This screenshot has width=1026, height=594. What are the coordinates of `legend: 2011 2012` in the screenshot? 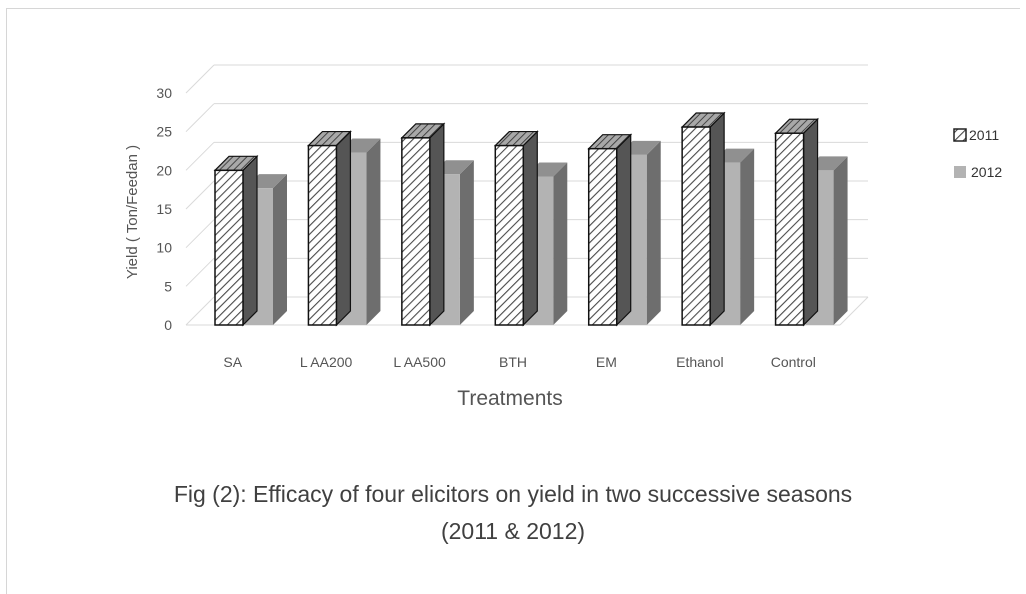 It's located at (977, 153).